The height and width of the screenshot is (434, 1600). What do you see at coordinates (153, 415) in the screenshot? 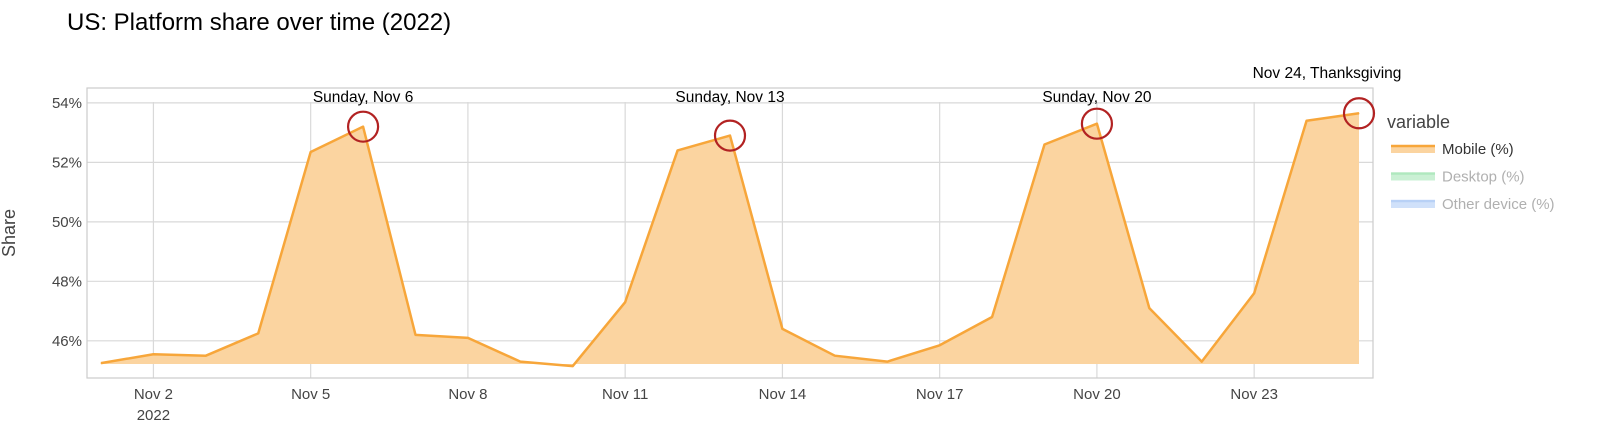
I see `x-tick-sublabel: 2022` at bounding box center [153, 415].